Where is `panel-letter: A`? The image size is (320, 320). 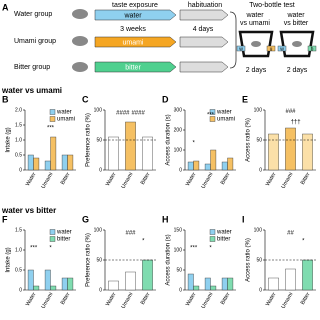 panel-letter: A is located at coordinates (5, 7).